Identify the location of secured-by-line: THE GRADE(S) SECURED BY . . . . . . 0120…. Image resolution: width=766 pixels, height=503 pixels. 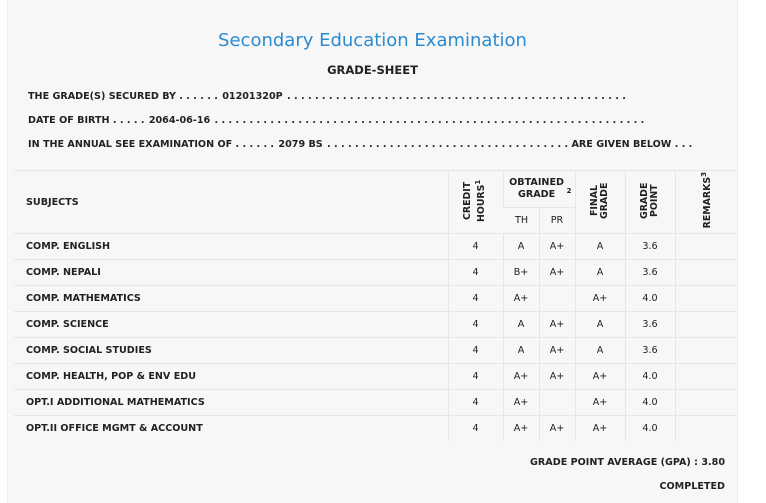
(372, 96).